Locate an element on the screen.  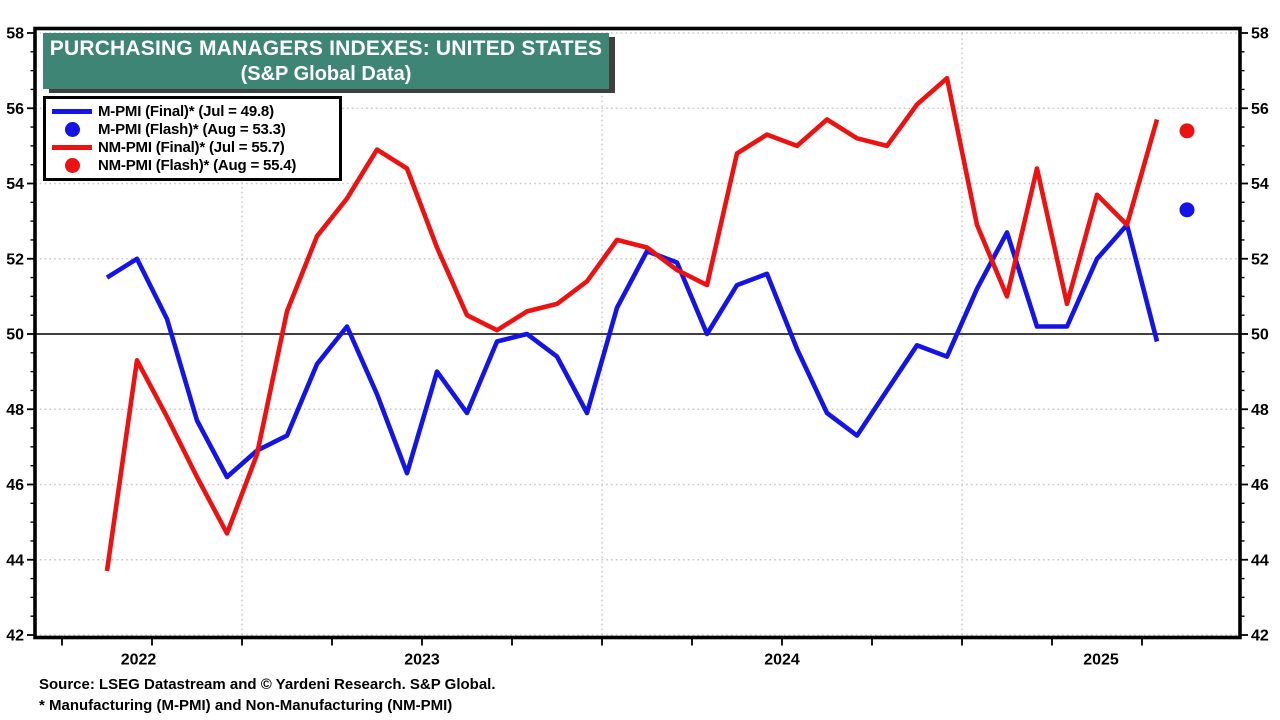
x-axis-year-label: 2024 is located at coordinates (782, 660).